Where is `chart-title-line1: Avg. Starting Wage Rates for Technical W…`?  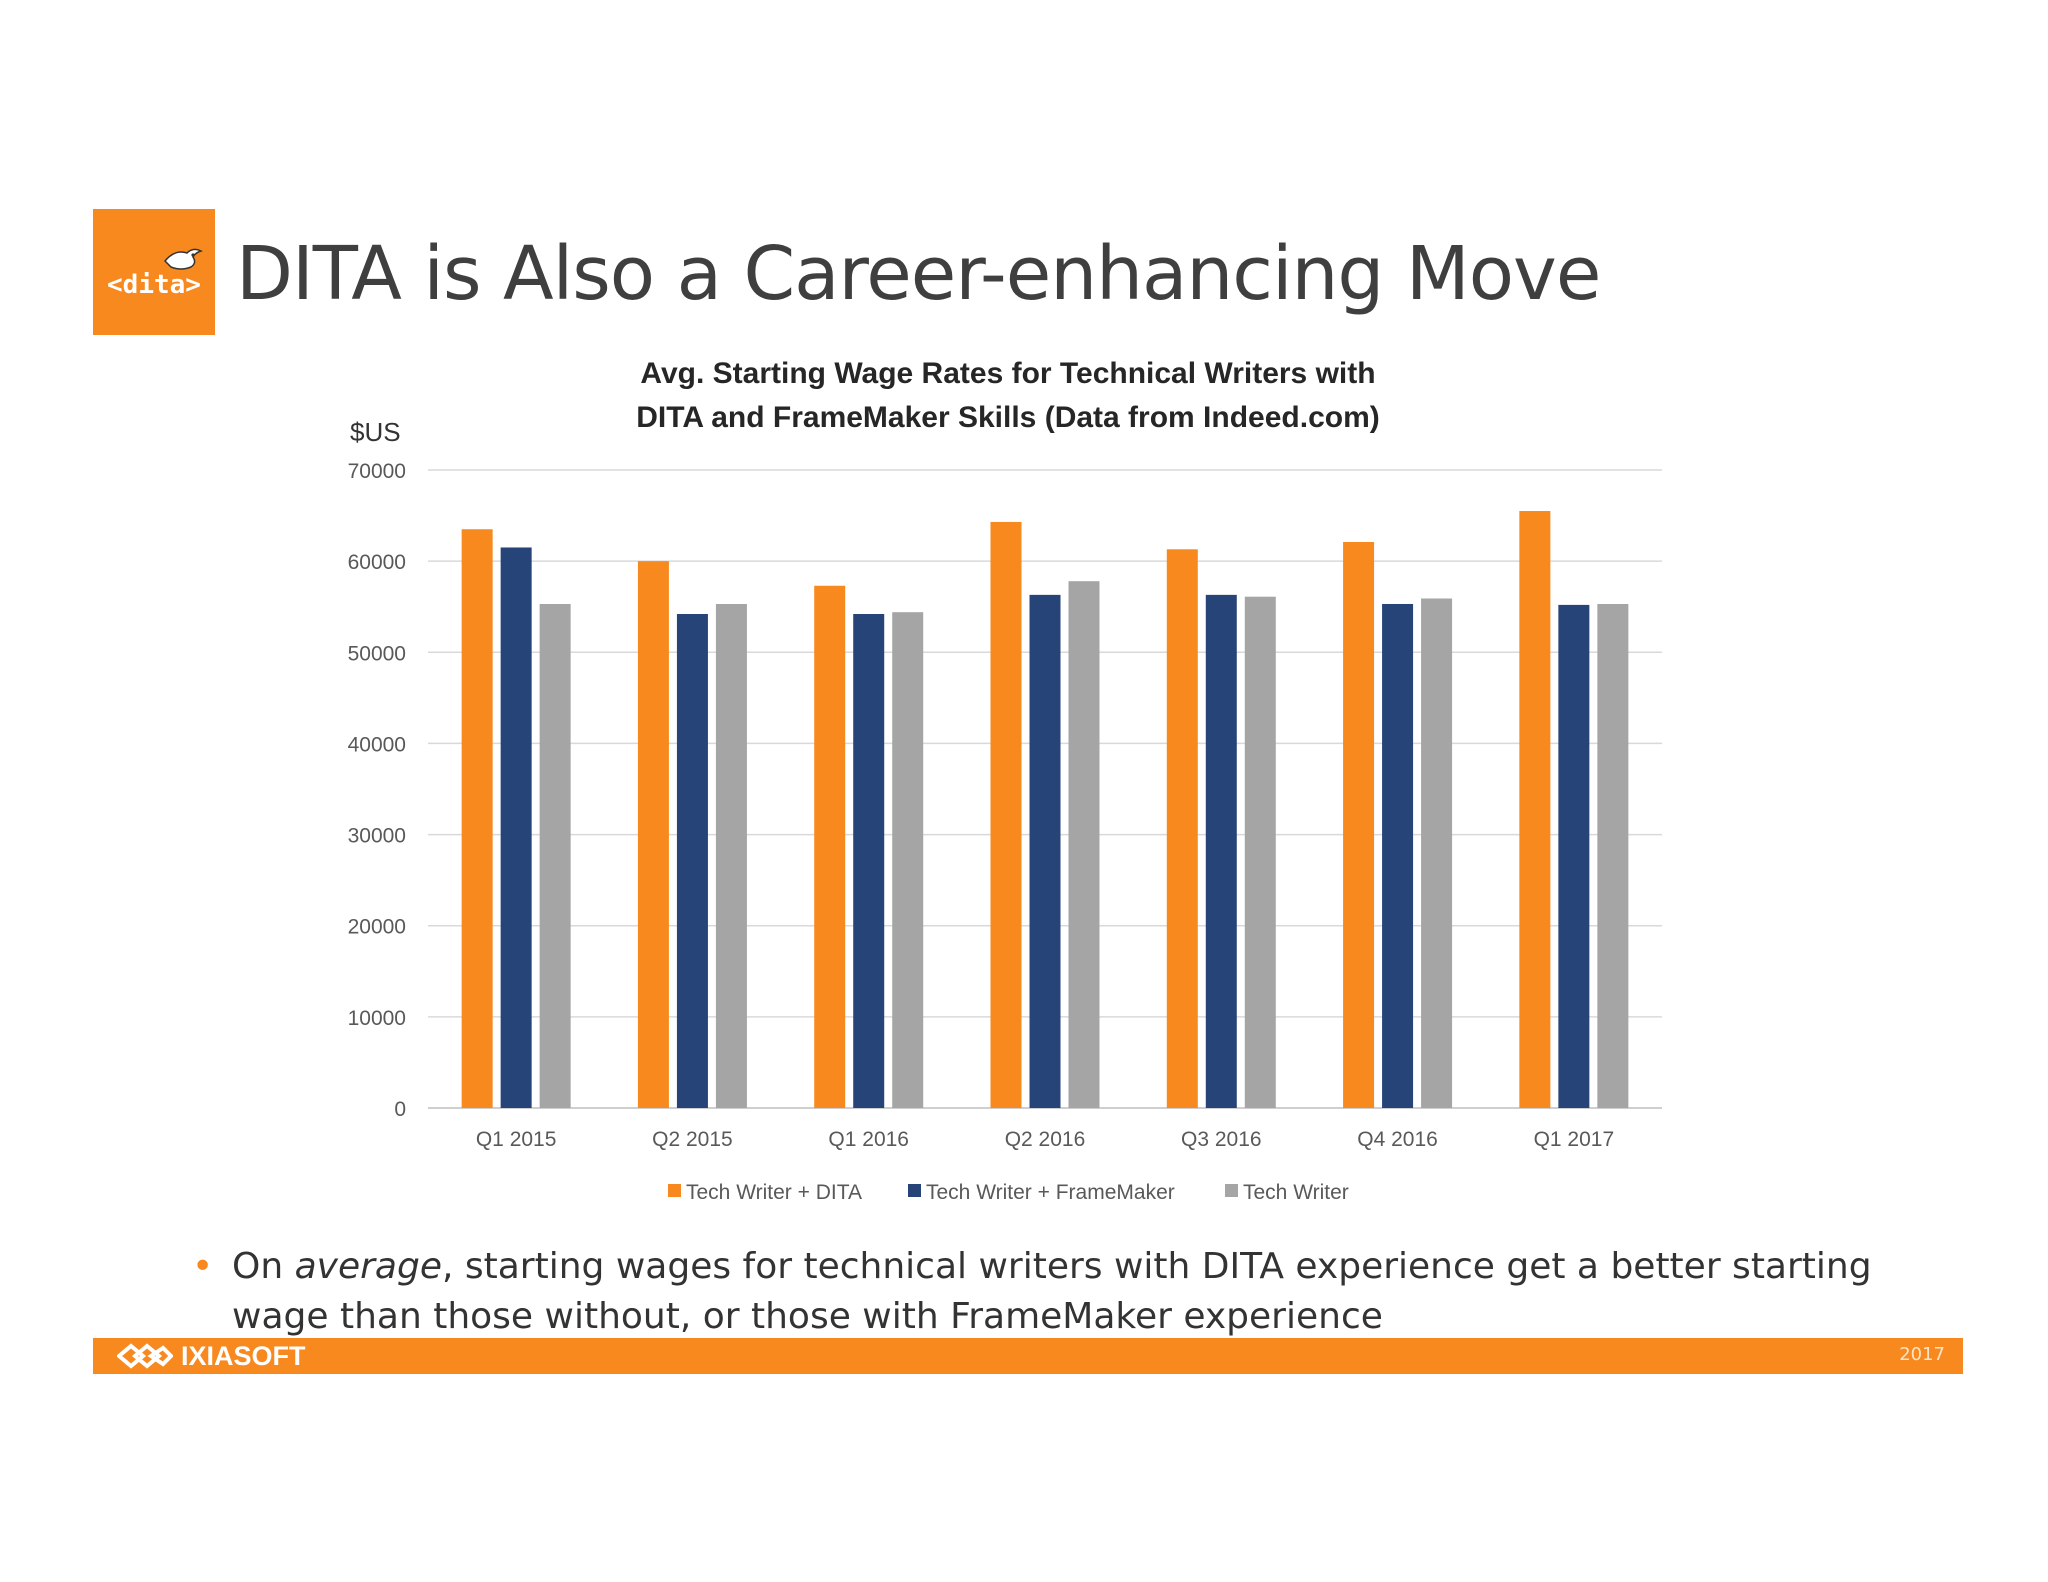
chart-title-line1: Avg. Starting Wage Rates for Technical W… is located at coordinates (1007, 373).